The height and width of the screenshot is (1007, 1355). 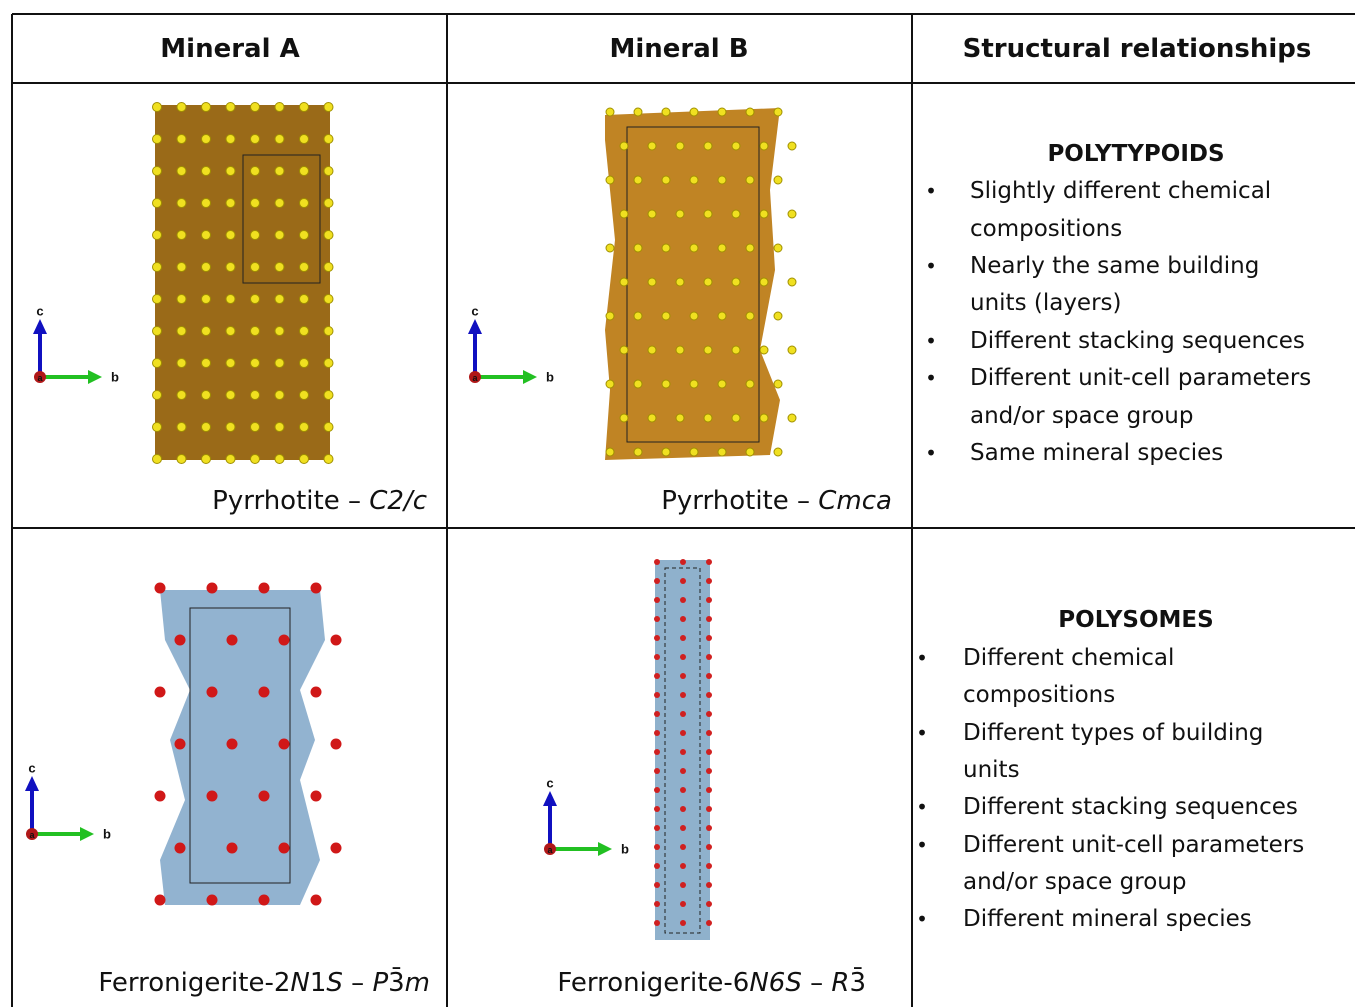 What do you see at coordinates (775, 983) in the screenshot?
I see `caption-part: N6S` at bounding box center [775, 983].